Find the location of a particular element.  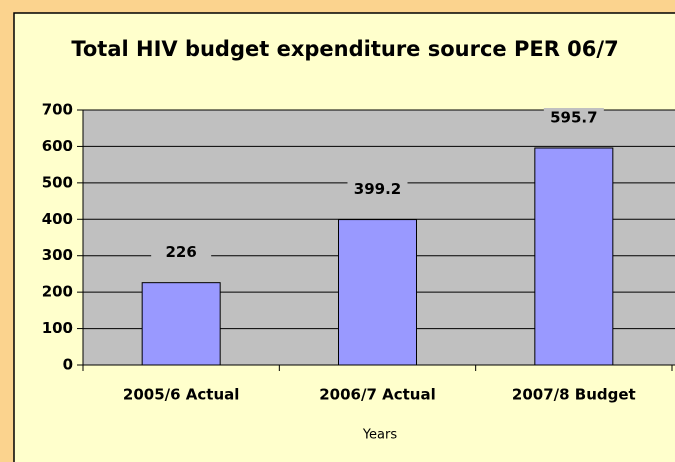

data-label: 226 is located at coordinates (181, 252).